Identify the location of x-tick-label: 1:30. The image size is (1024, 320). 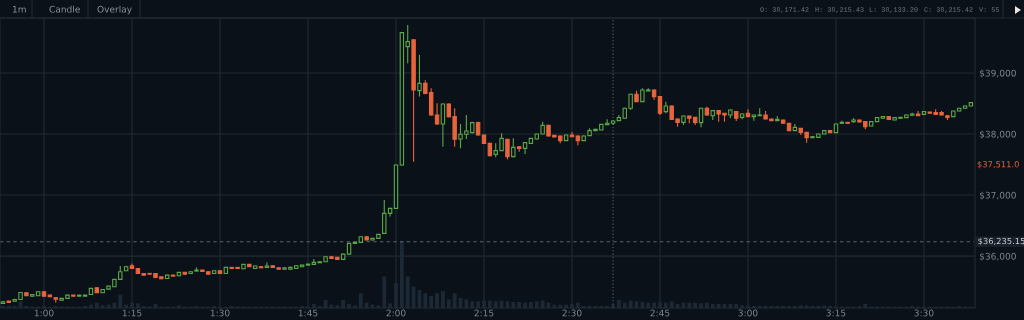
(220, 313).